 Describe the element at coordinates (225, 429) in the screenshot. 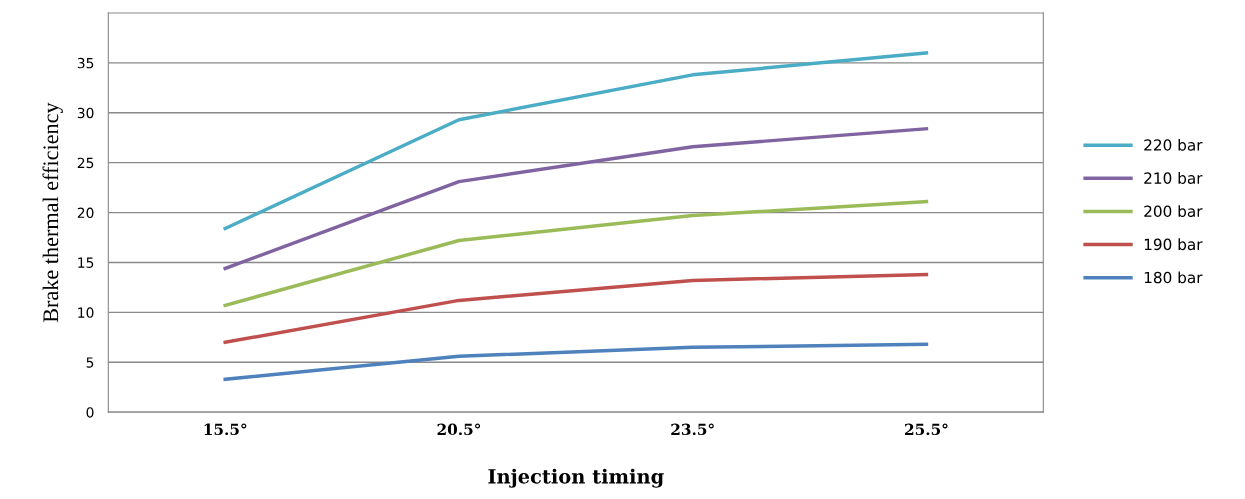

I see `x-tick-label: 15.5°` at that location.